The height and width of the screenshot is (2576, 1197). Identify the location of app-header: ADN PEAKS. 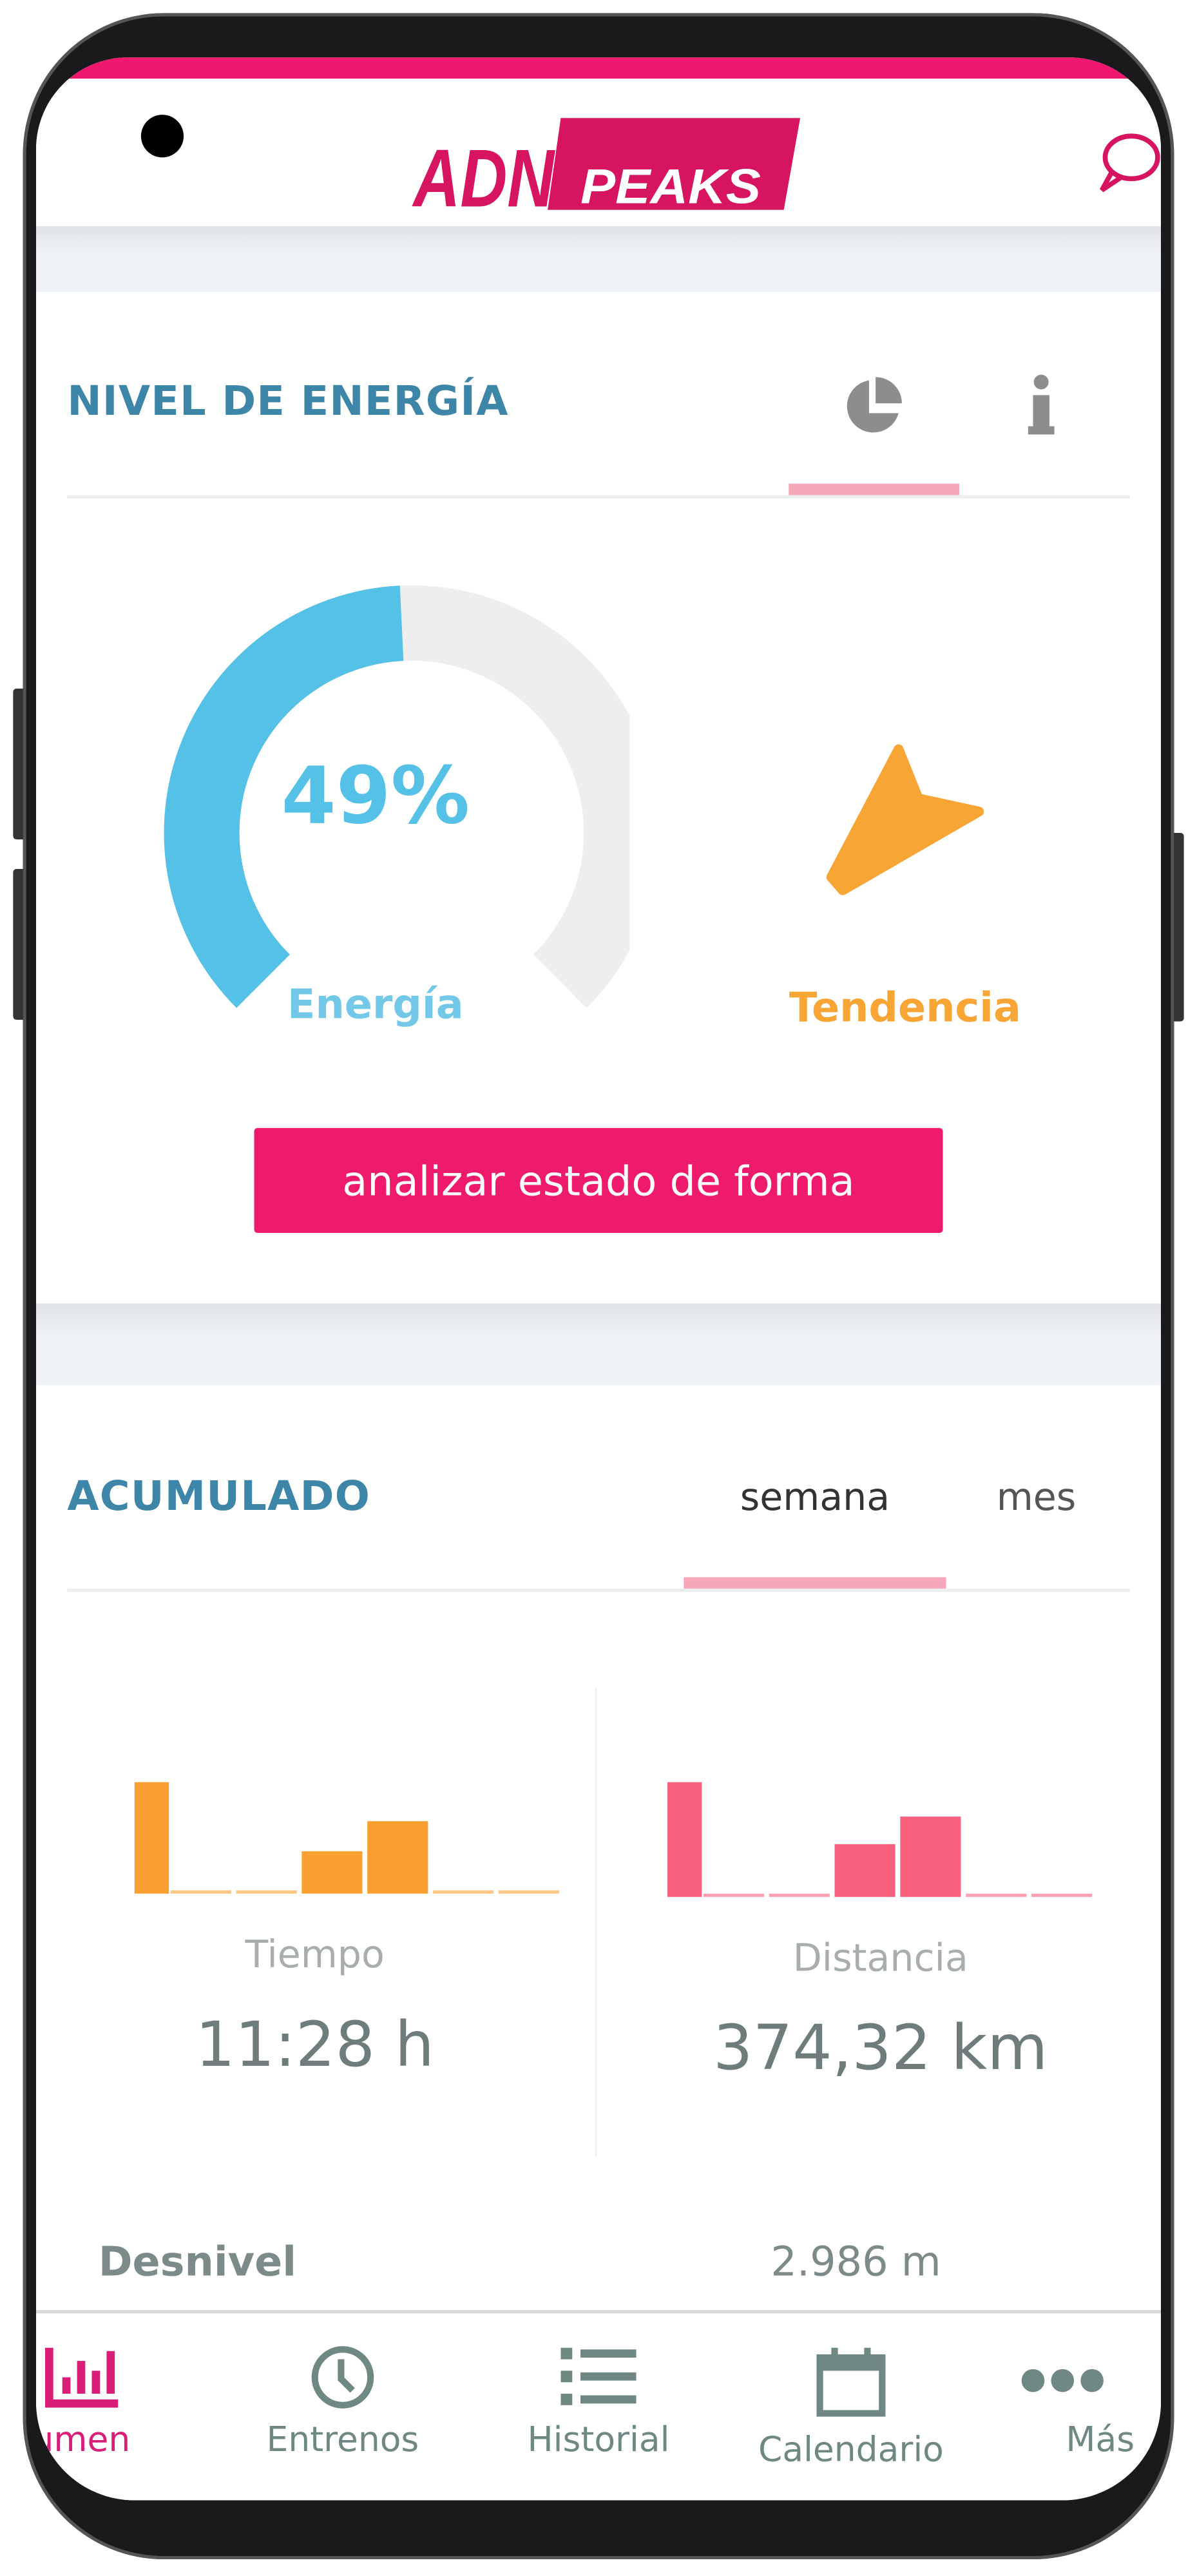
(598, 153).